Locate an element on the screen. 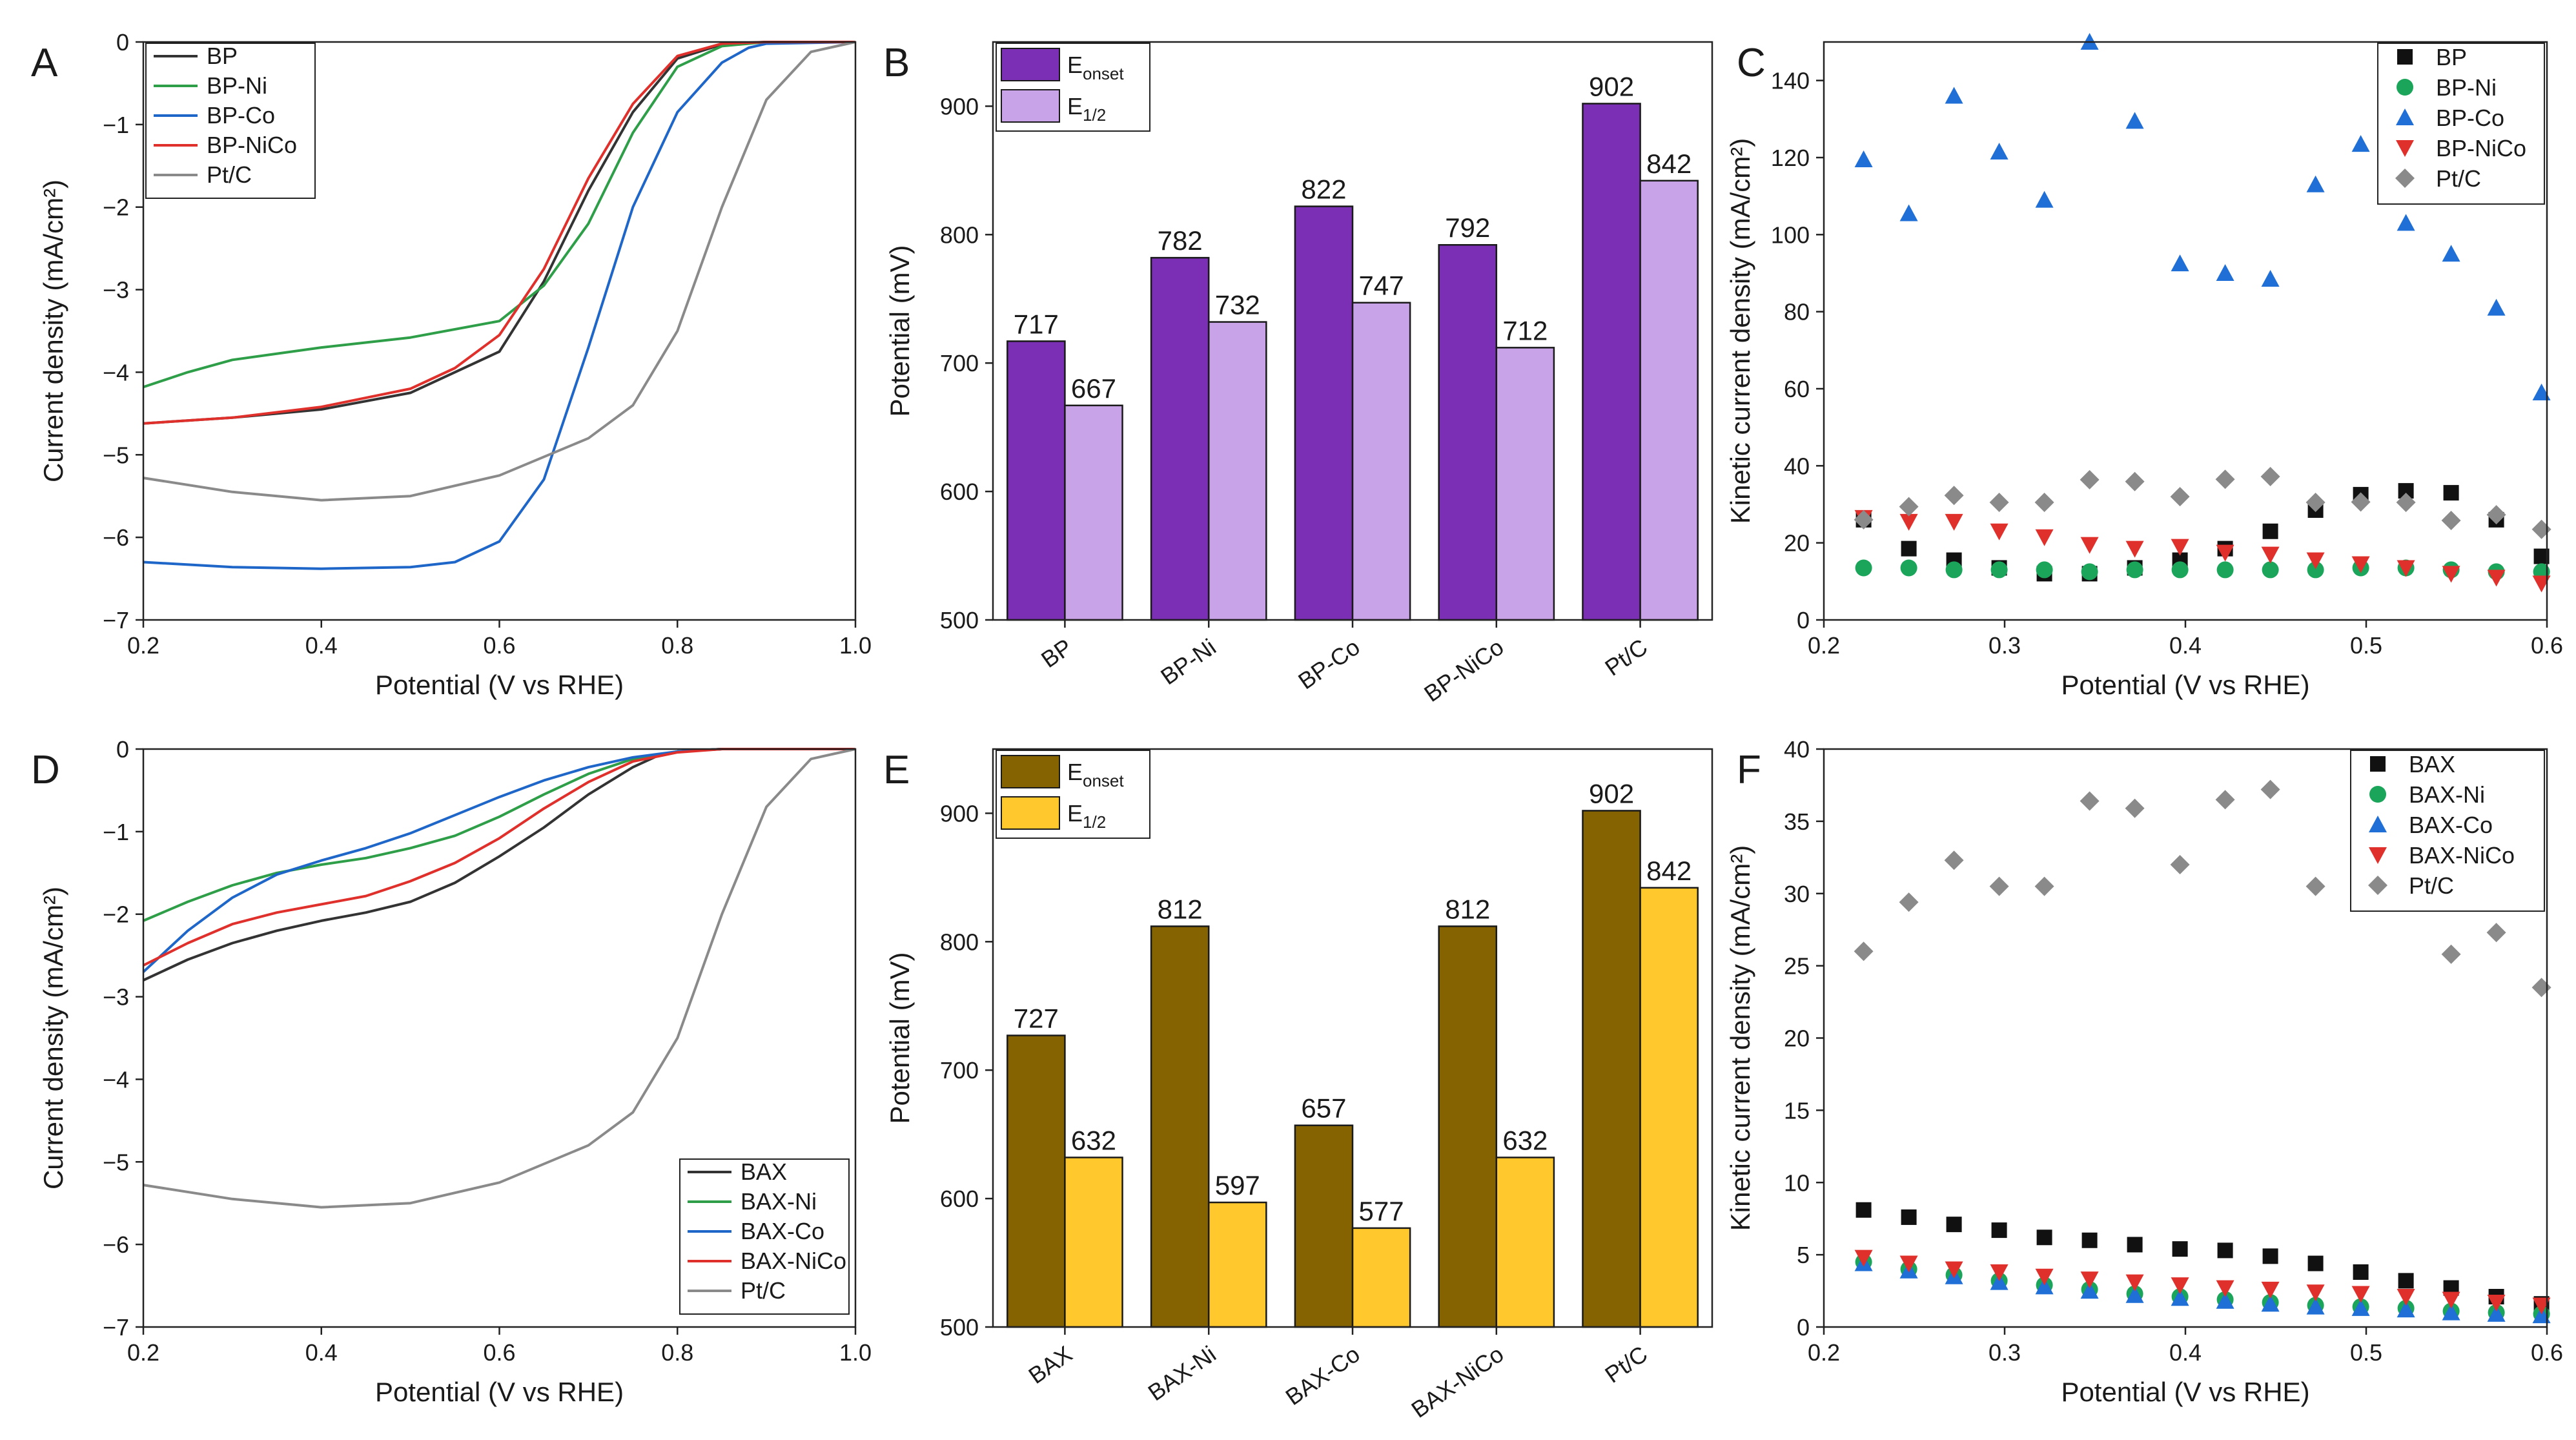 Image resolution: width=2576 pixels, height=1440 pixels. legend-box is located at coordinates (231, 121).